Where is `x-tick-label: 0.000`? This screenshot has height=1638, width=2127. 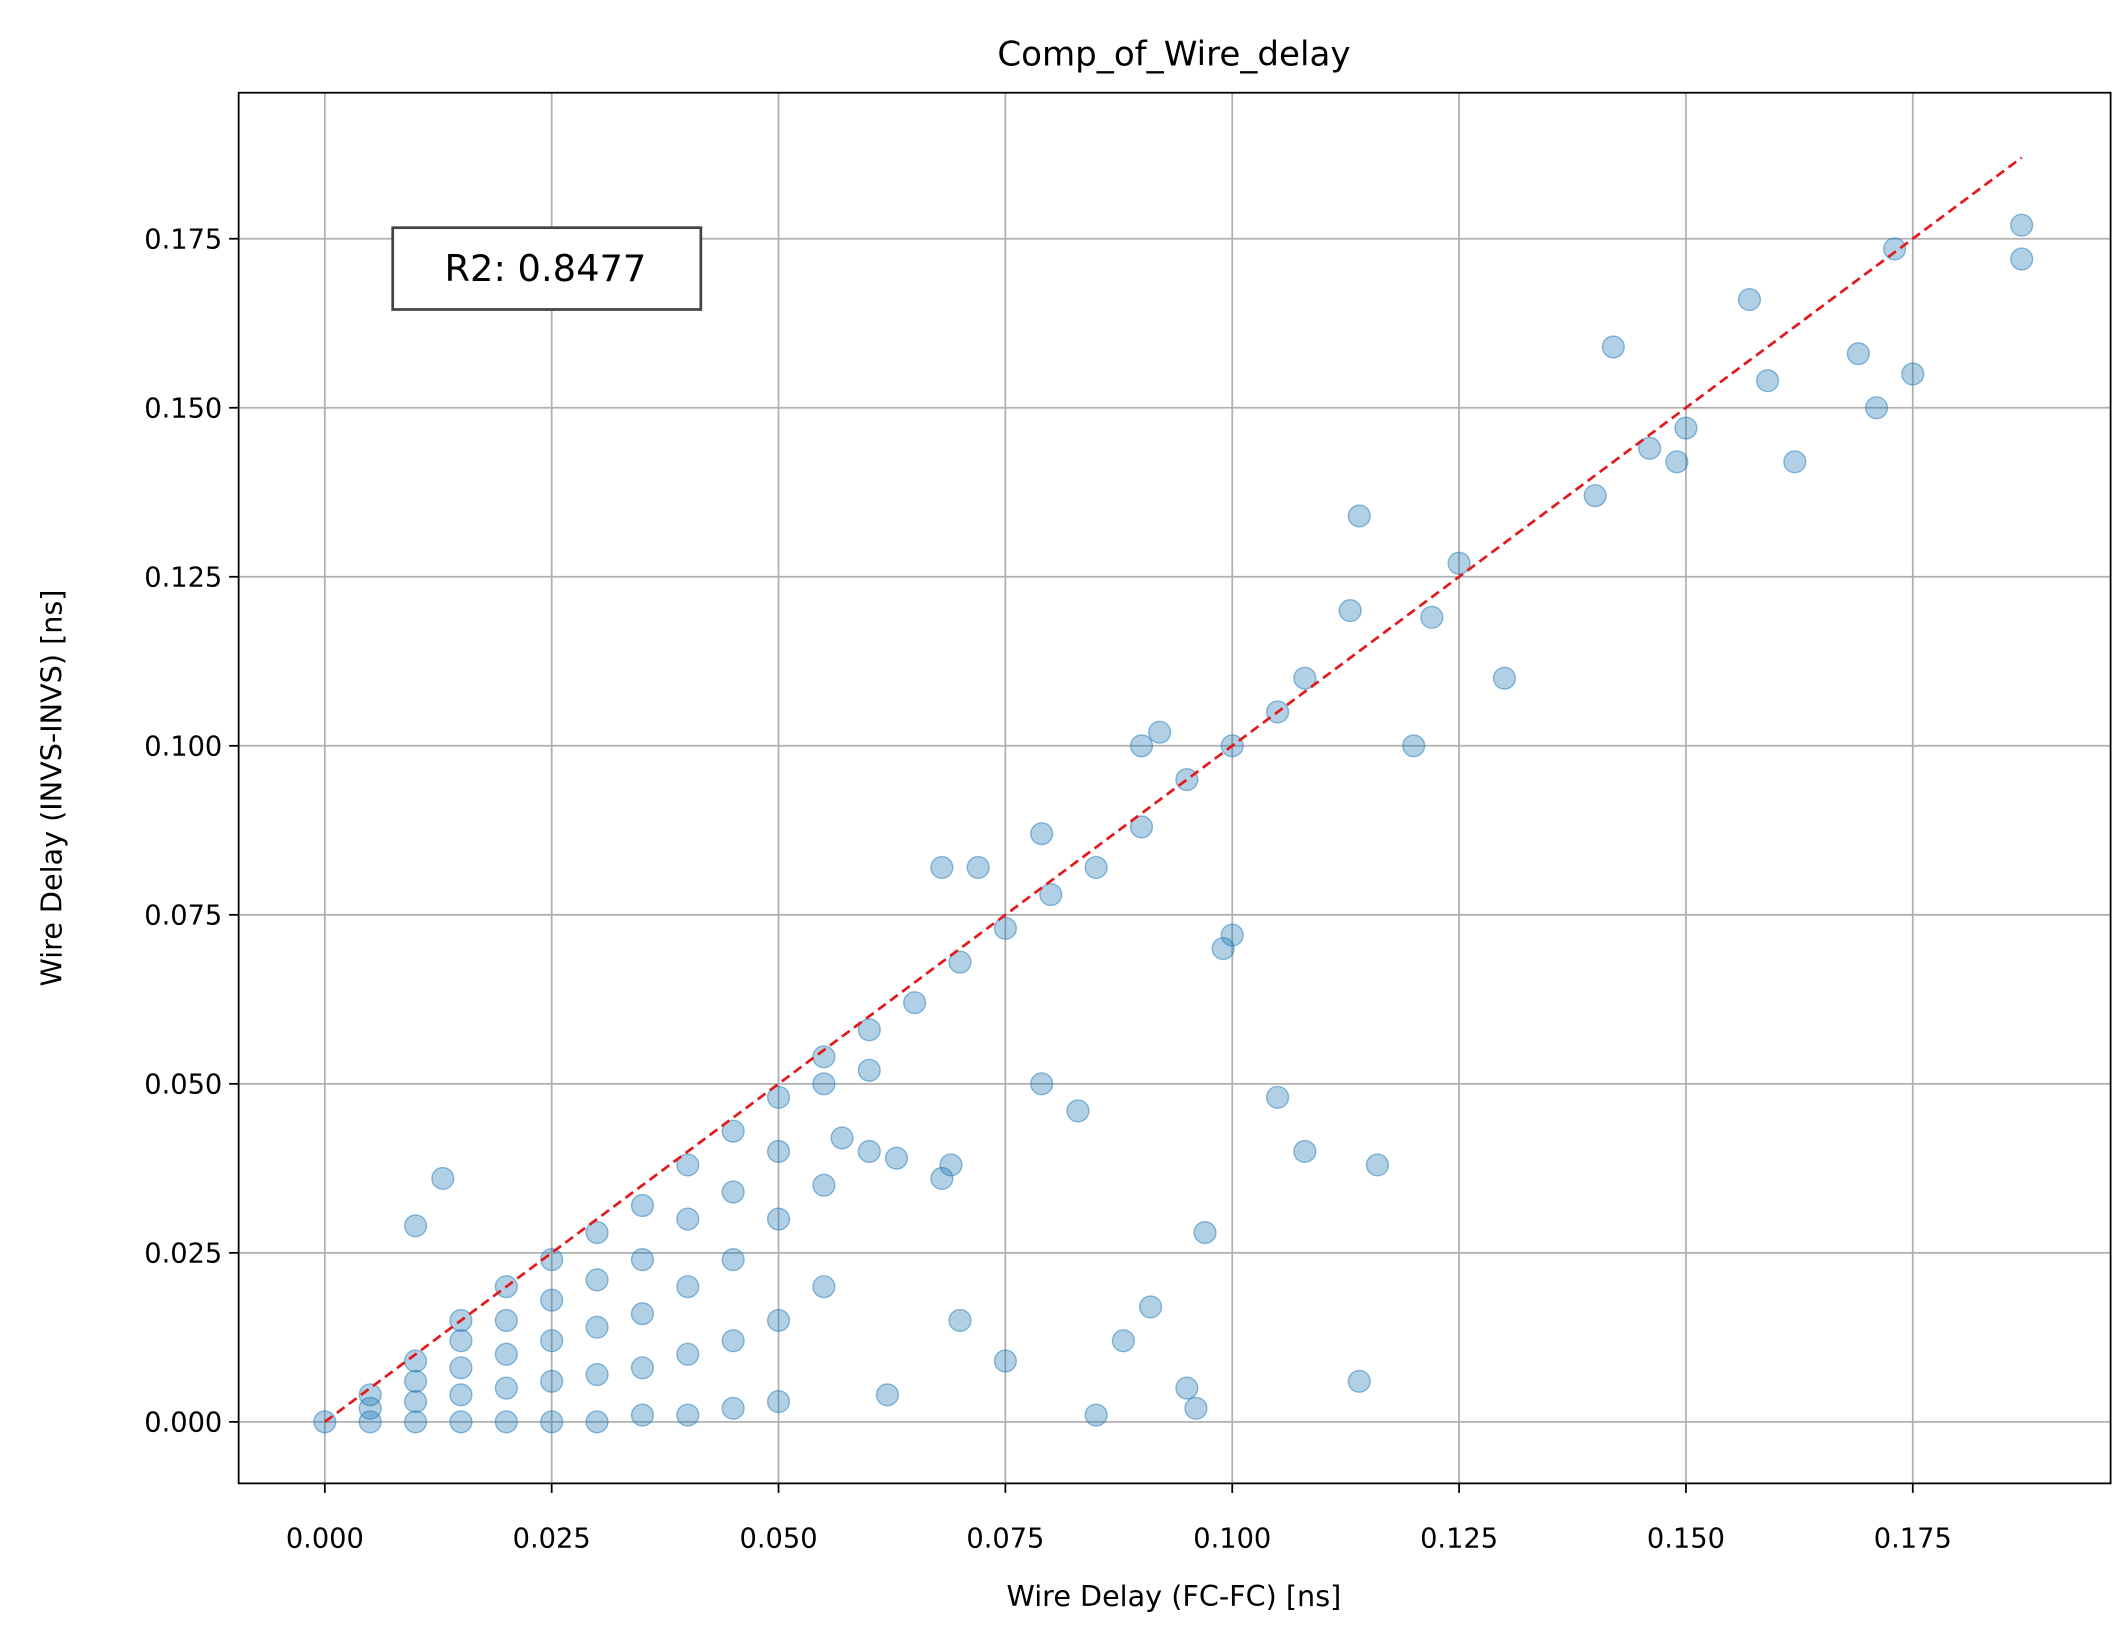
x-tick-label: 0.000 is located at coordinates (325, 1538).